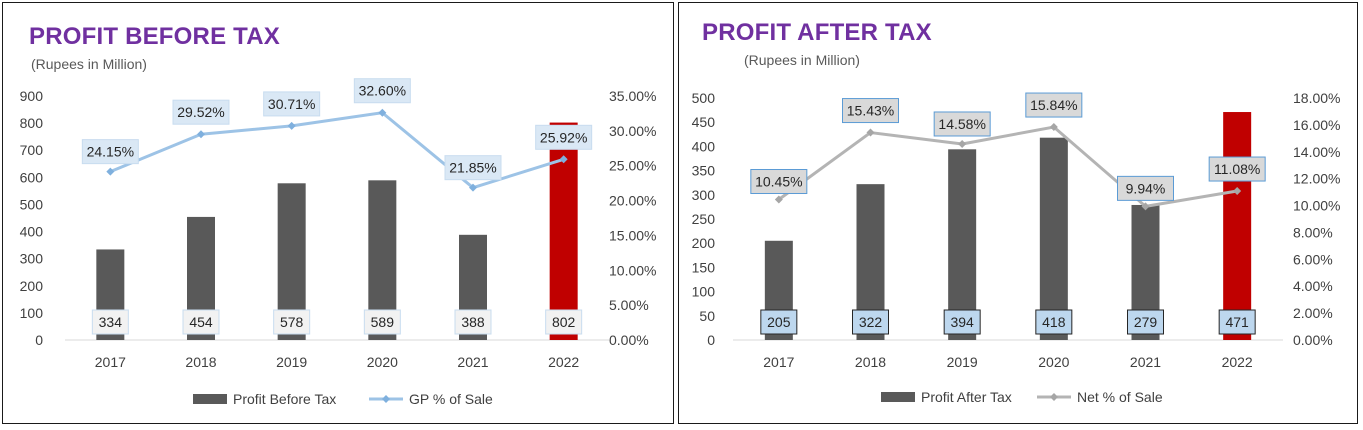  I want to click on line-value-label: 29.52%, so click(200, 112).